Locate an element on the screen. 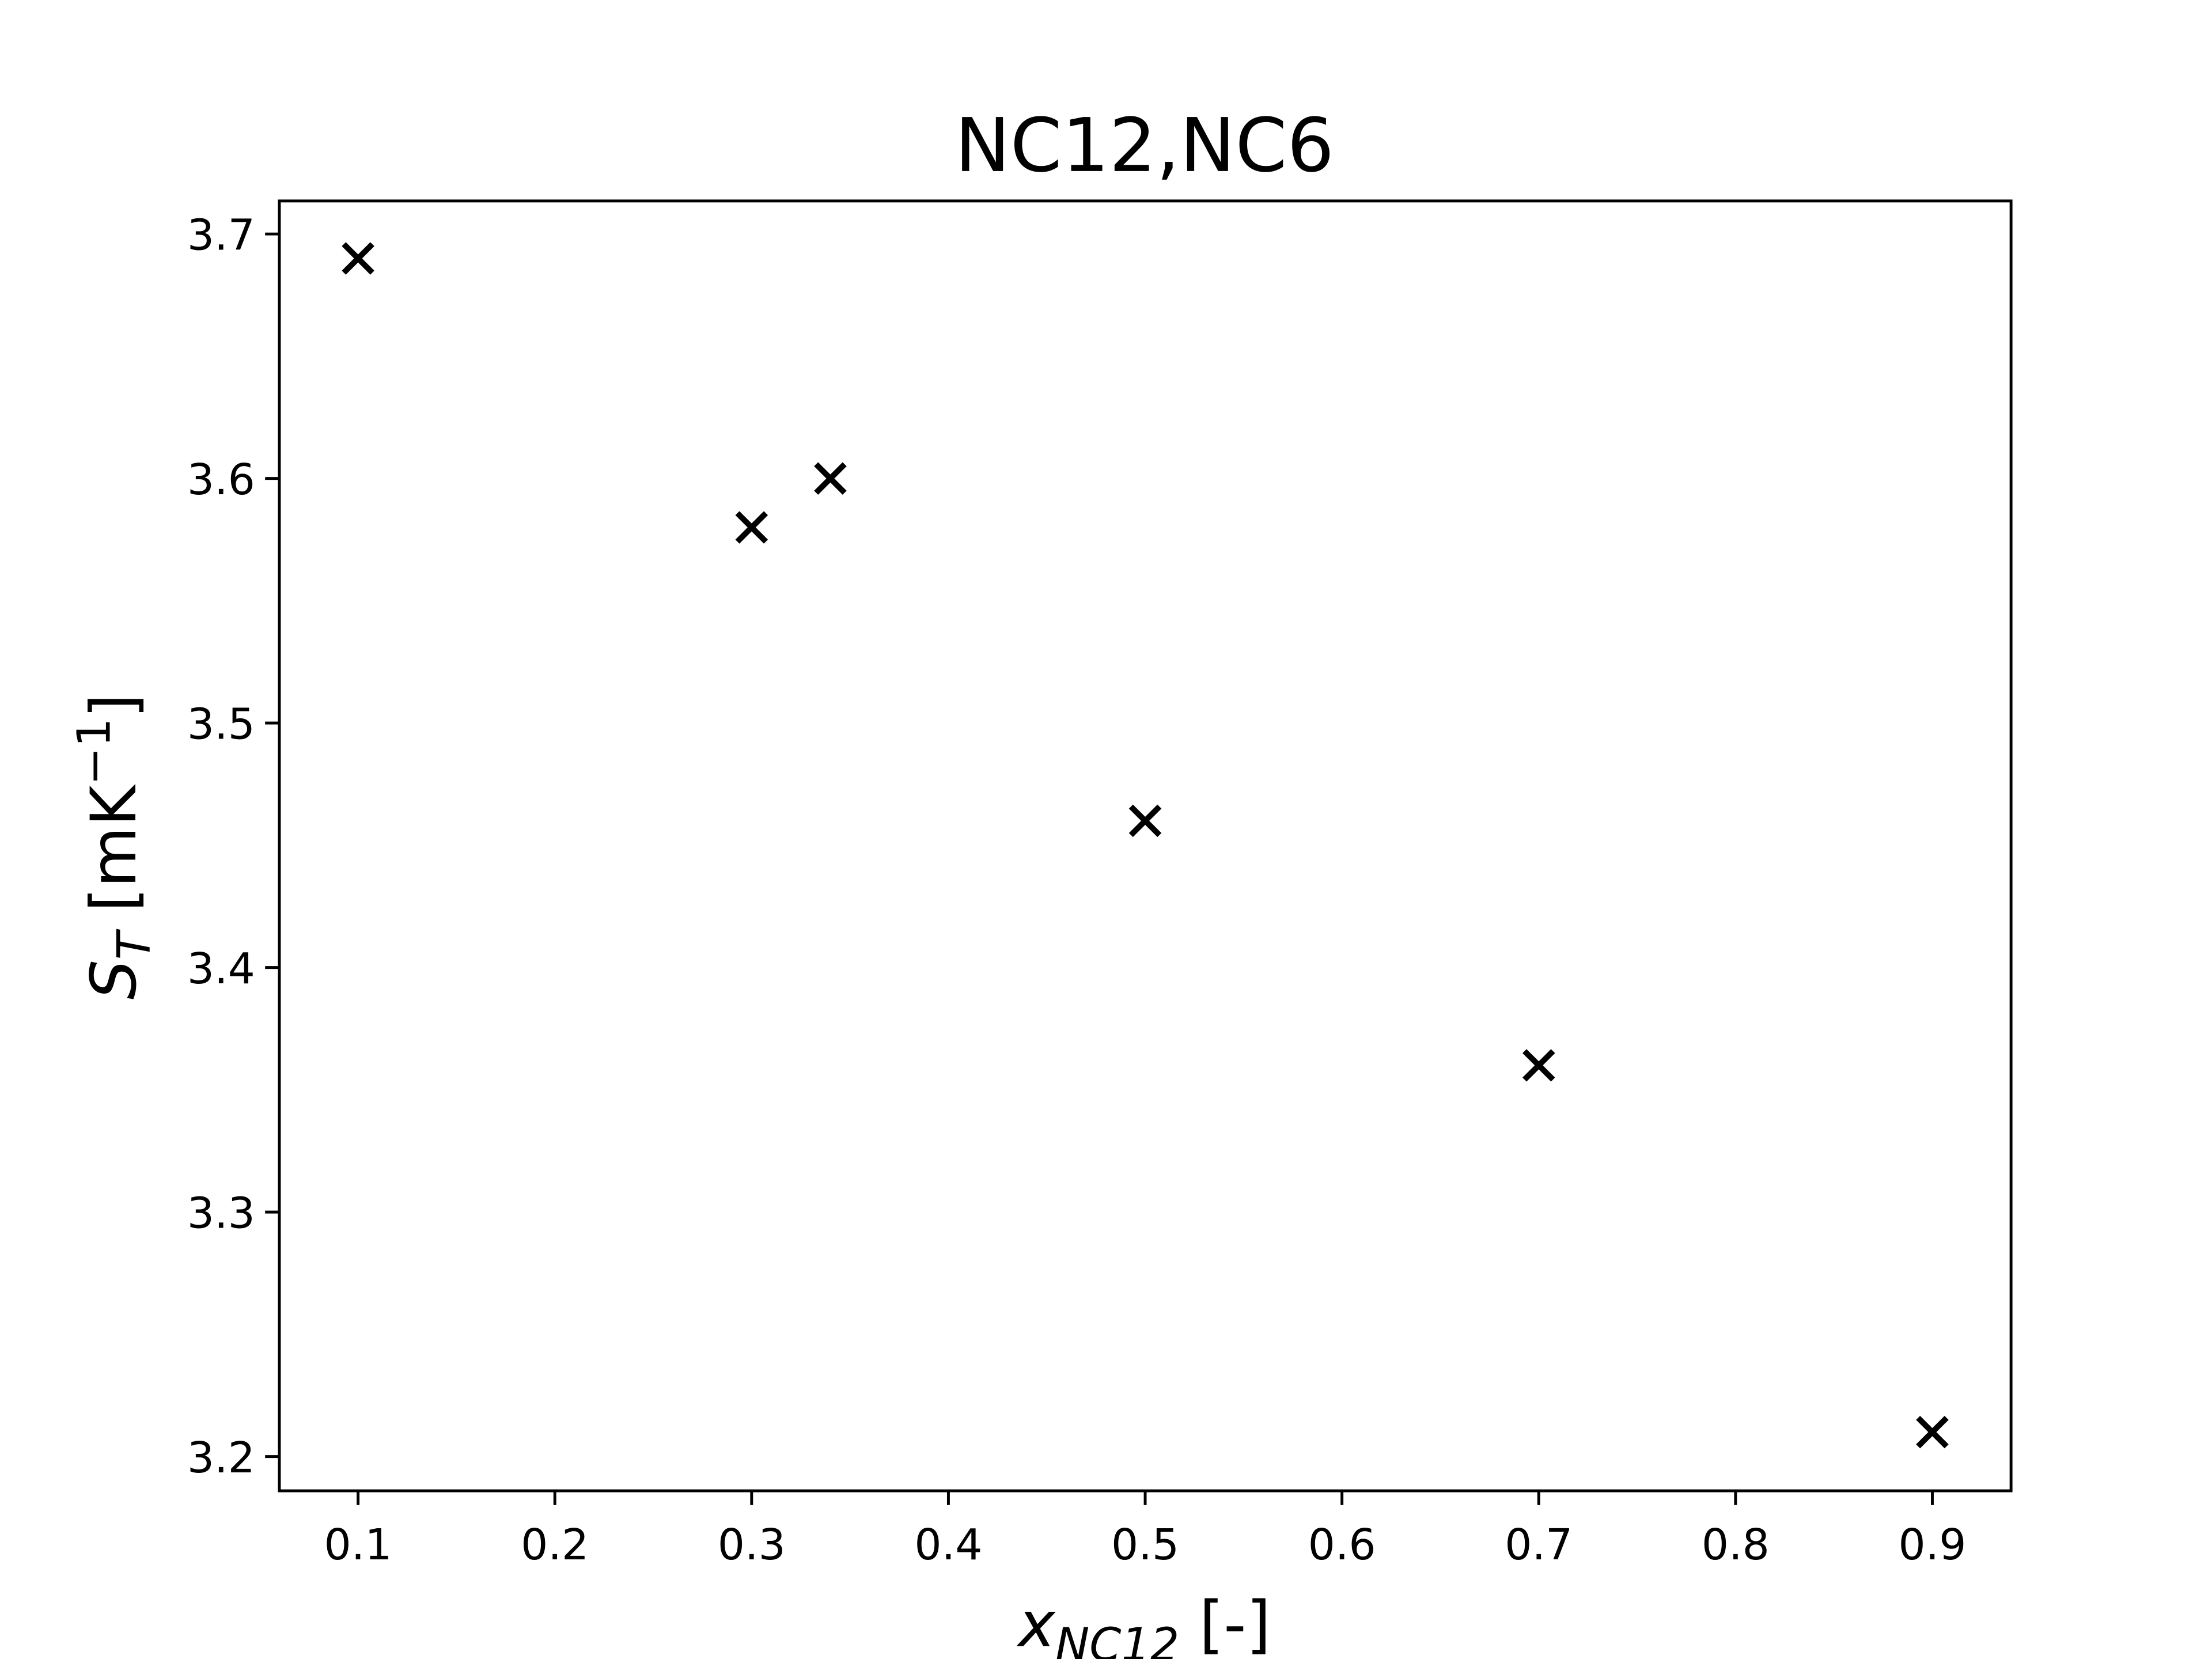 The height and width of the screenshot is (1659, 2212). y-axis-label: ST [mK−1] is located at coordinates (114, 846).